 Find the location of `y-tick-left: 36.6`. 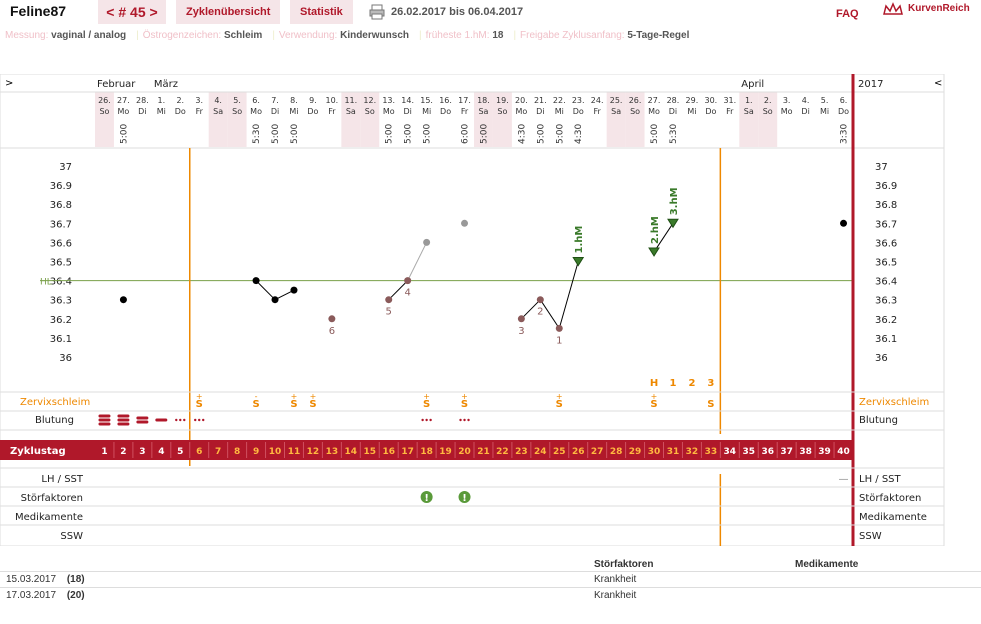

y-tick-left: 36.6 is located at coordinates (61, 243).